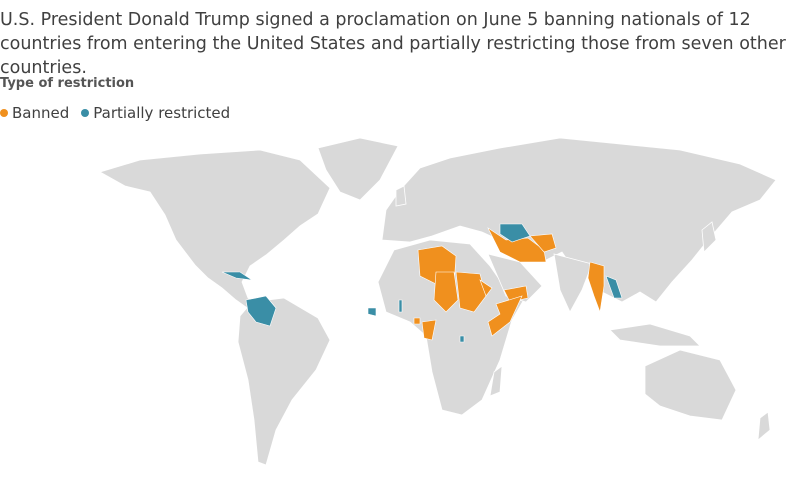 This screenshot has width=800, height=480. I want to click on legend-item: Partially restricted, so click(155, 113).